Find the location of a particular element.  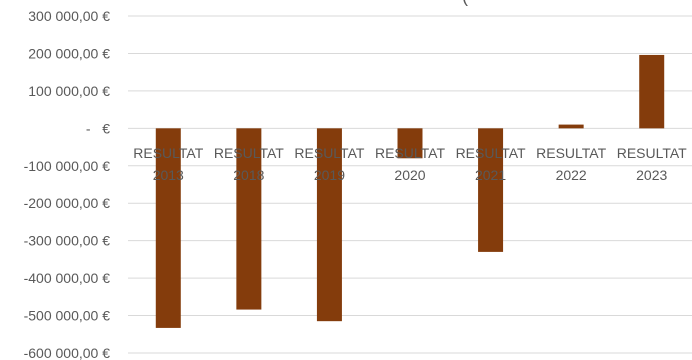

y-tick-label: - € is located at coordinates (98, 128).